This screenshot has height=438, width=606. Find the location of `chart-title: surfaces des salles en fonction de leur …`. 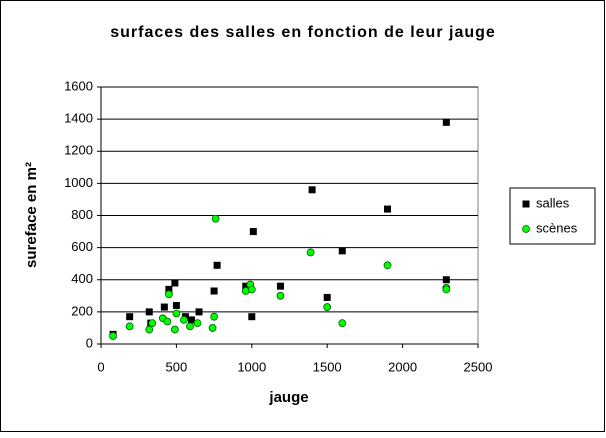

chart-title: surfaces des salles en fonction de leur … is located at coordinates (303, 32).